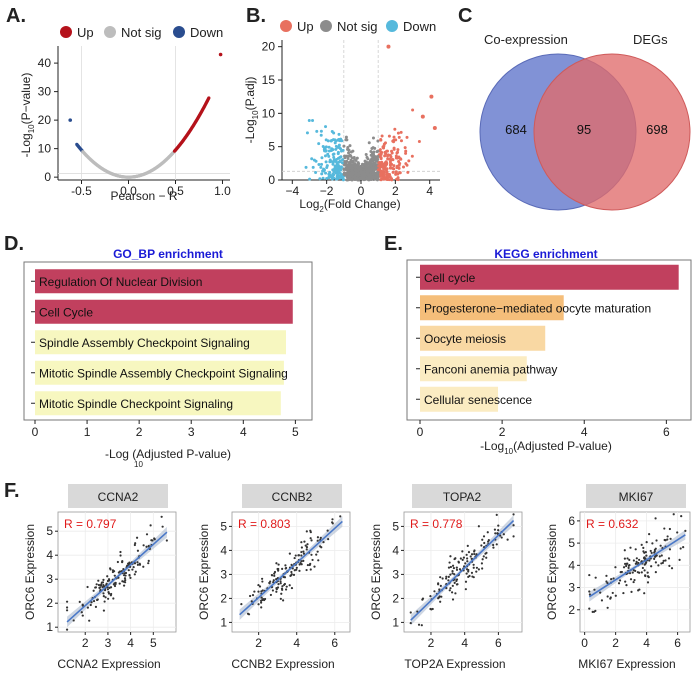  I want to click on b-x-tick-label: −4, so click(292, 191).